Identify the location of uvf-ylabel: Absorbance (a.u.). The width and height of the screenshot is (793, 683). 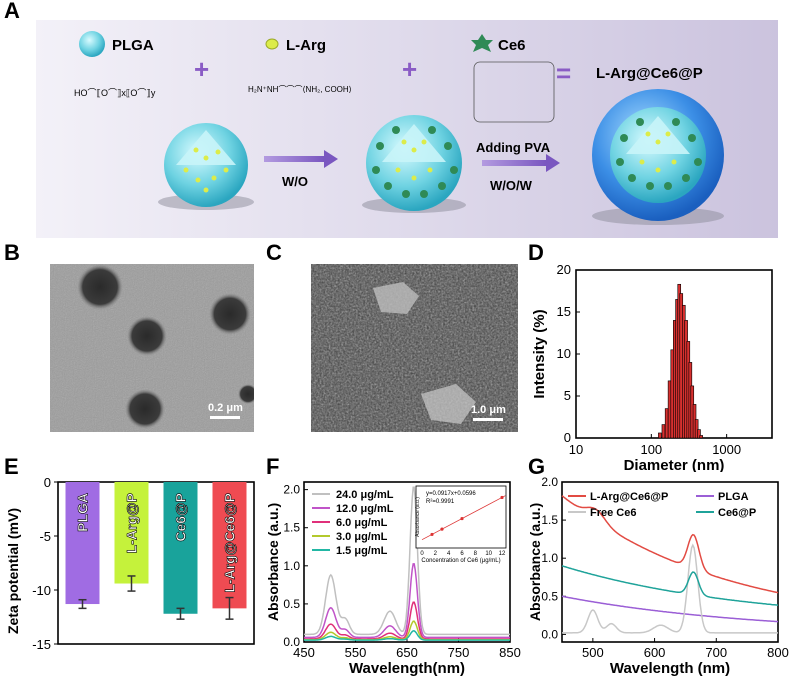
(273, 562).